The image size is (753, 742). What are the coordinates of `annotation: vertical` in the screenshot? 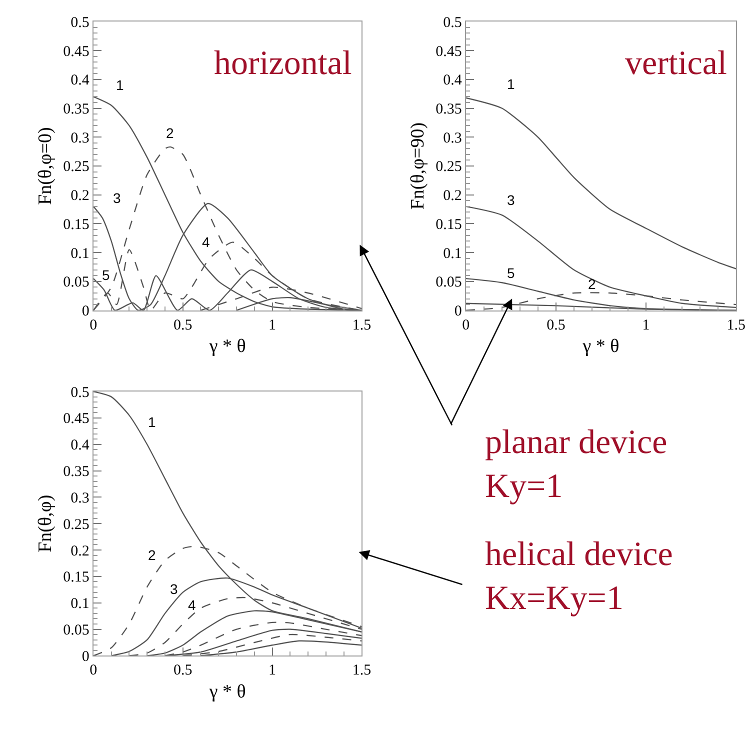 It's located at (676, 63).